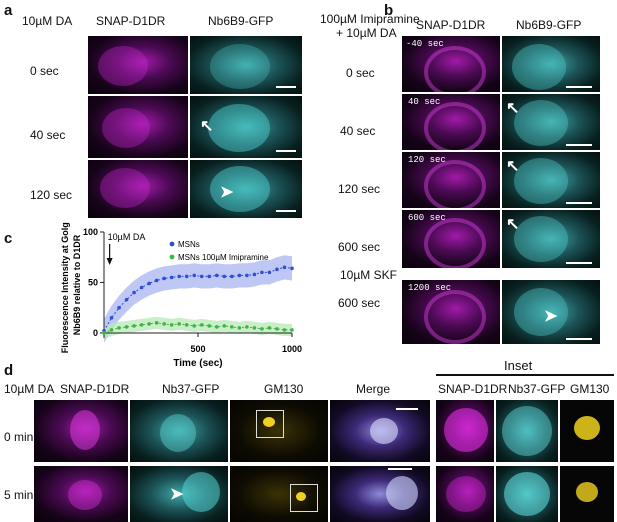 The height and width of the screenshot is (522, 617). What do you see at coordinates (48, 135) in the screenshot?
I see `panel-a-row-label: 40 sec` at bounding box center [48, 135].